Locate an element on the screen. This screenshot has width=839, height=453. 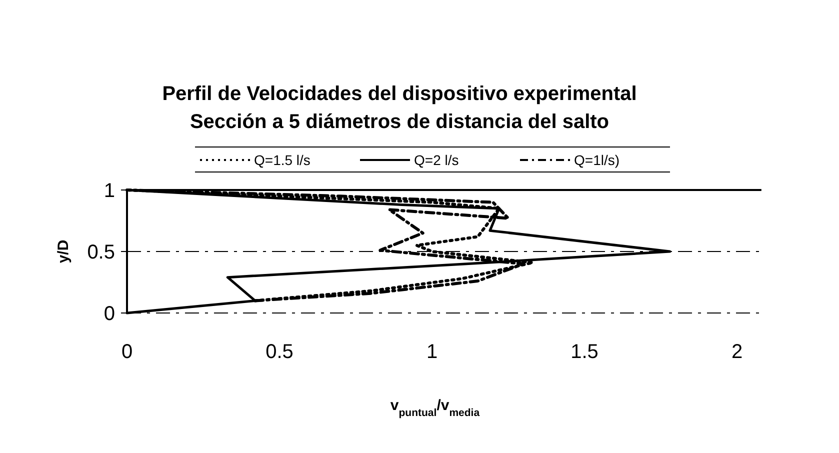
x-tick-label: 2 is located at coordinates (737, 352).